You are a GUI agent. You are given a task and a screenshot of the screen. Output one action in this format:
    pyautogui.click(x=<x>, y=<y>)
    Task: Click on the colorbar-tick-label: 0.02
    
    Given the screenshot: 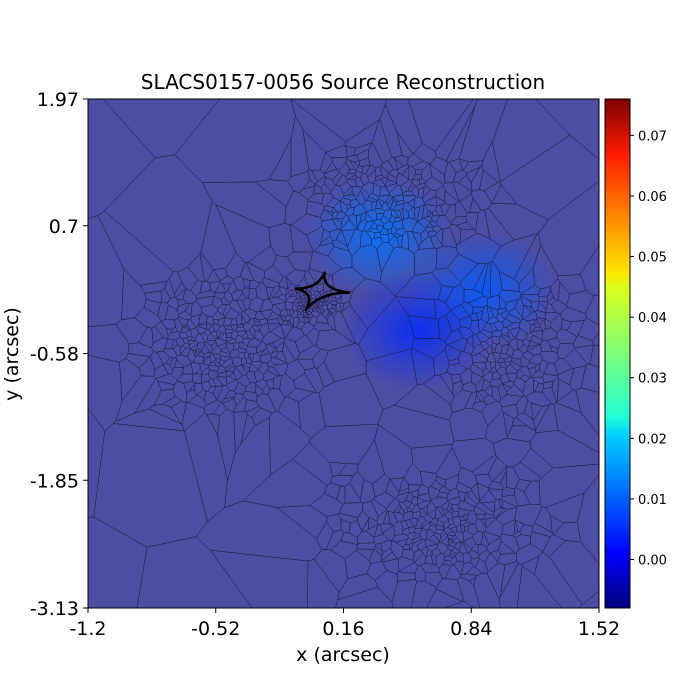 What is the action you would take?
    pyautogui.click(x=652, y=439)
    